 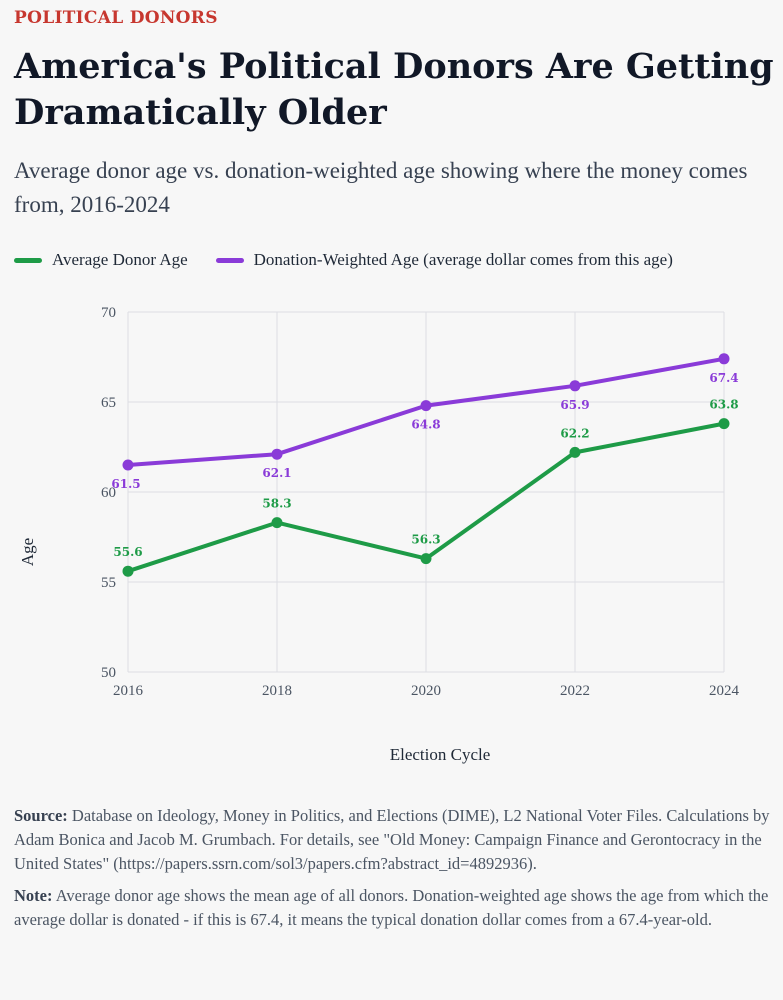 I want to click on x-tick-label: 2020, so click(x=426, y=691).